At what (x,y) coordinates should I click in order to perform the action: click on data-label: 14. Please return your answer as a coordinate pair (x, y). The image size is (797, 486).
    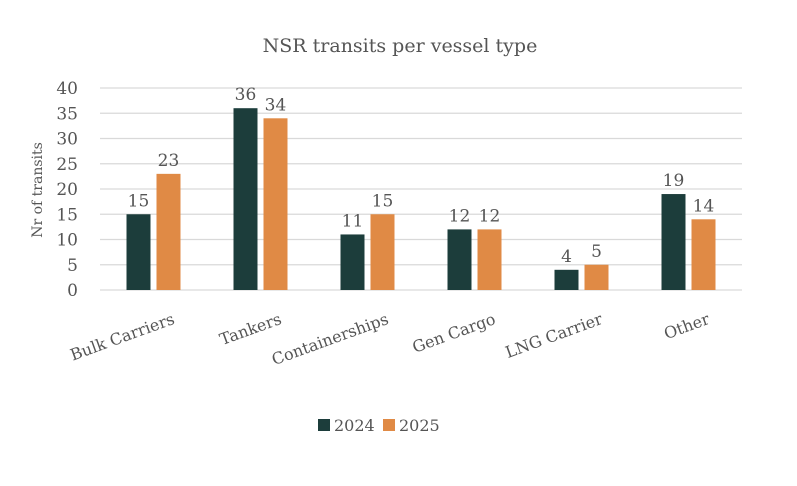
    Looking at the image, I should click on (704, 206).